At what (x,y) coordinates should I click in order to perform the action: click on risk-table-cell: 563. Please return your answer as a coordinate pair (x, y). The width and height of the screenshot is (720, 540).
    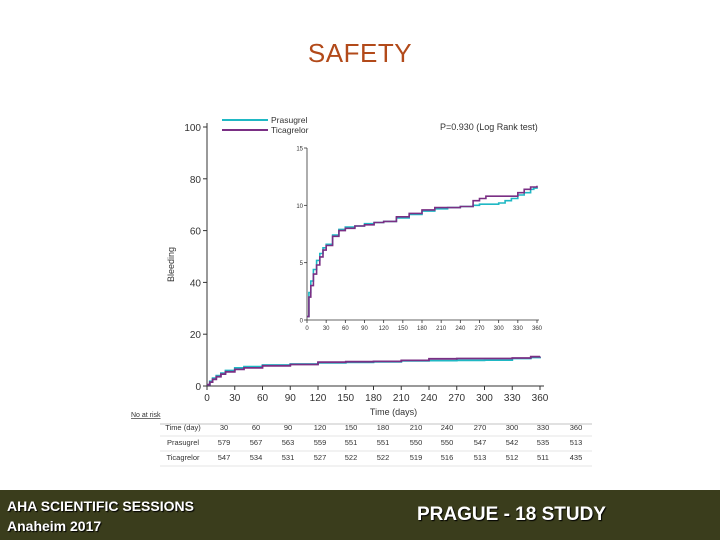
    Looking at the image, I should click on (288, 442).